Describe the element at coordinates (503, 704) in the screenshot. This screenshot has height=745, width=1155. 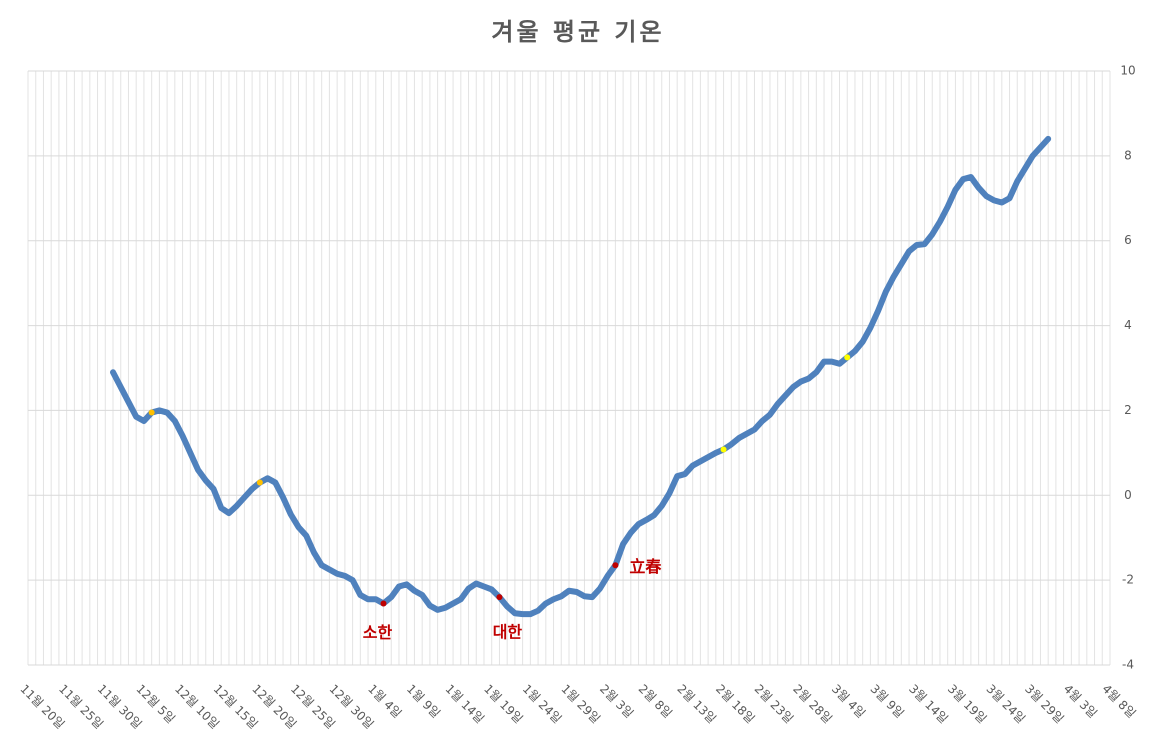
I see `x-tick-label: 1월 19일` at that location.